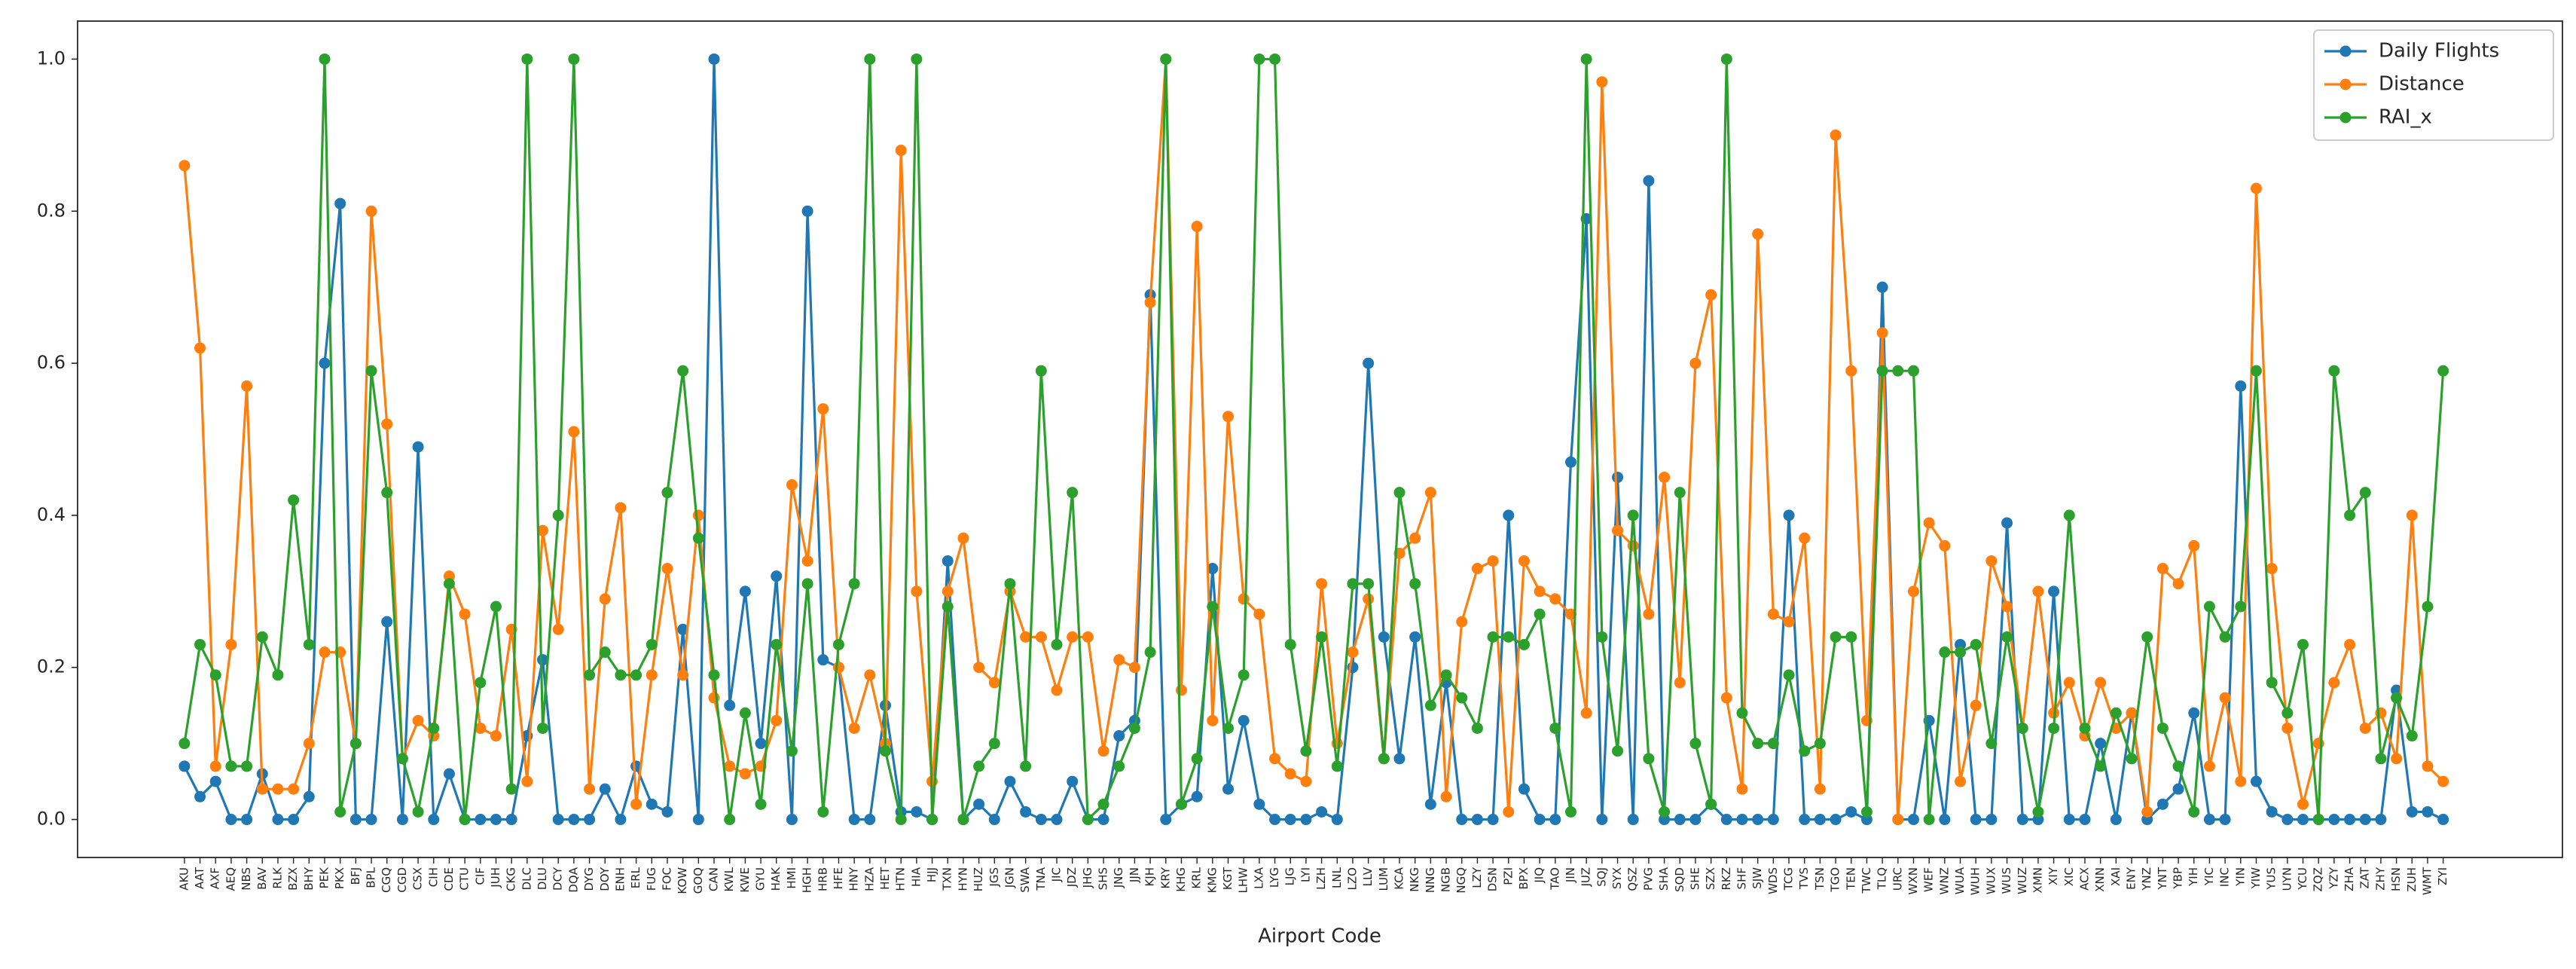 The width and height of the screenshot is (2576, 969). I want to click on x-tick-label: TWC, so click(1867, 880).